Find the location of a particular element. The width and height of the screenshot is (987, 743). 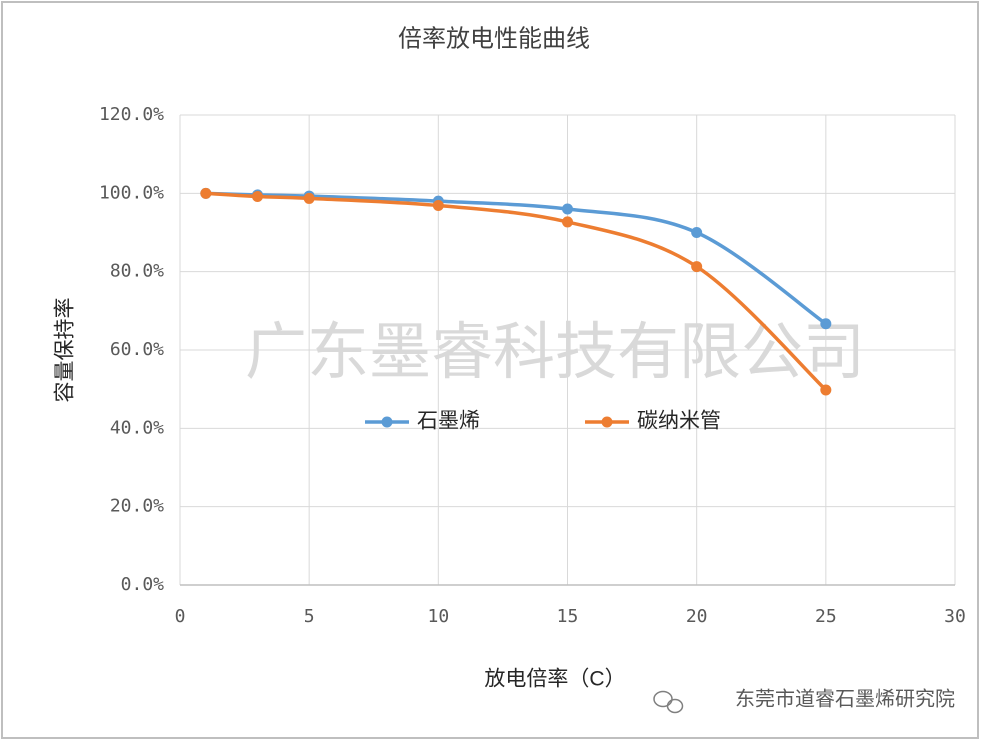

x-tick-label: 20 is located at coordinates (697, 616).